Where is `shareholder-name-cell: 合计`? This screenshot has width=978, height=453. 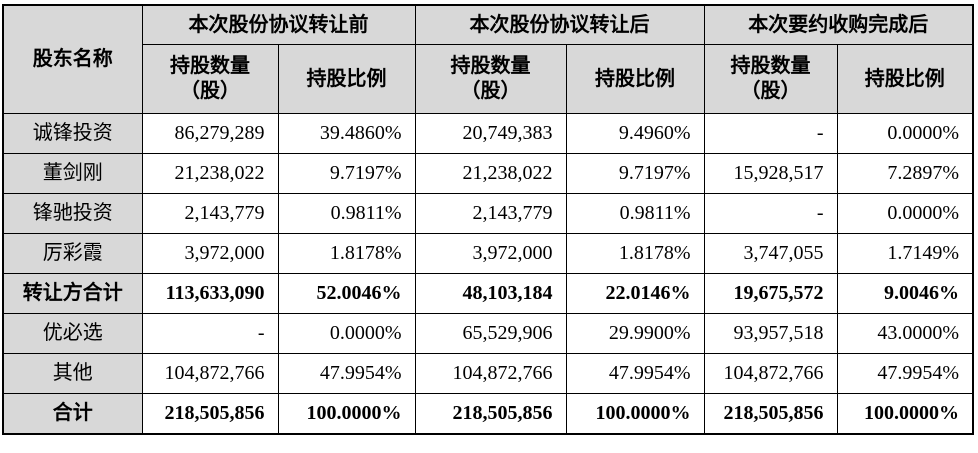
shareholder-name-cell: 合计 is located at coordinates (72, 413).